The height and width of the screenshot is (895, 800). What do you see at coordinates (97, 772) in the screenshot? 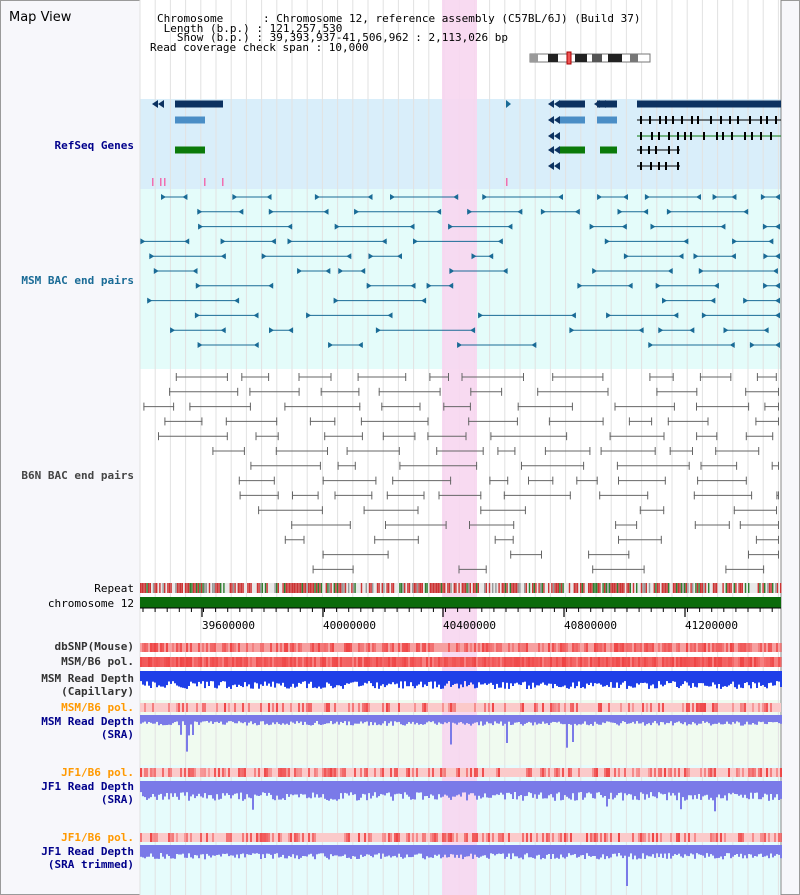
I see `jf1-pol-label-1: JF1/B6 pol.` at bounding box center [97, 772].